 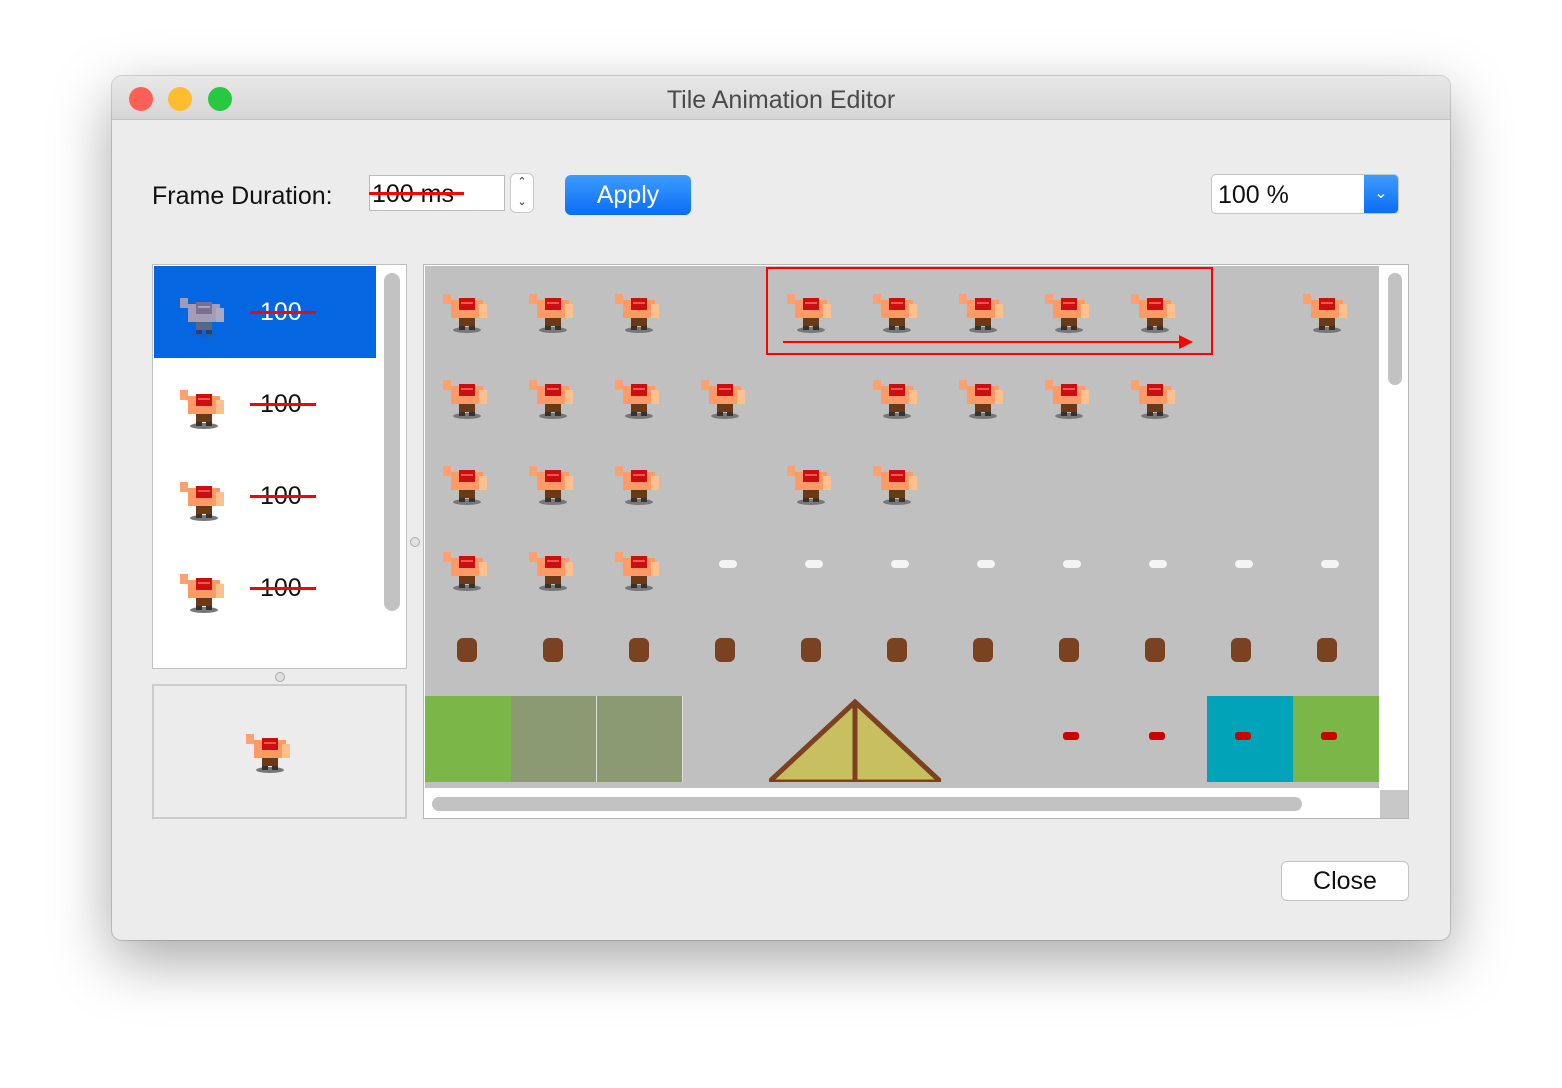 I want to click on chevron-down-icon: ⌄, so click(x=1381, y=194).